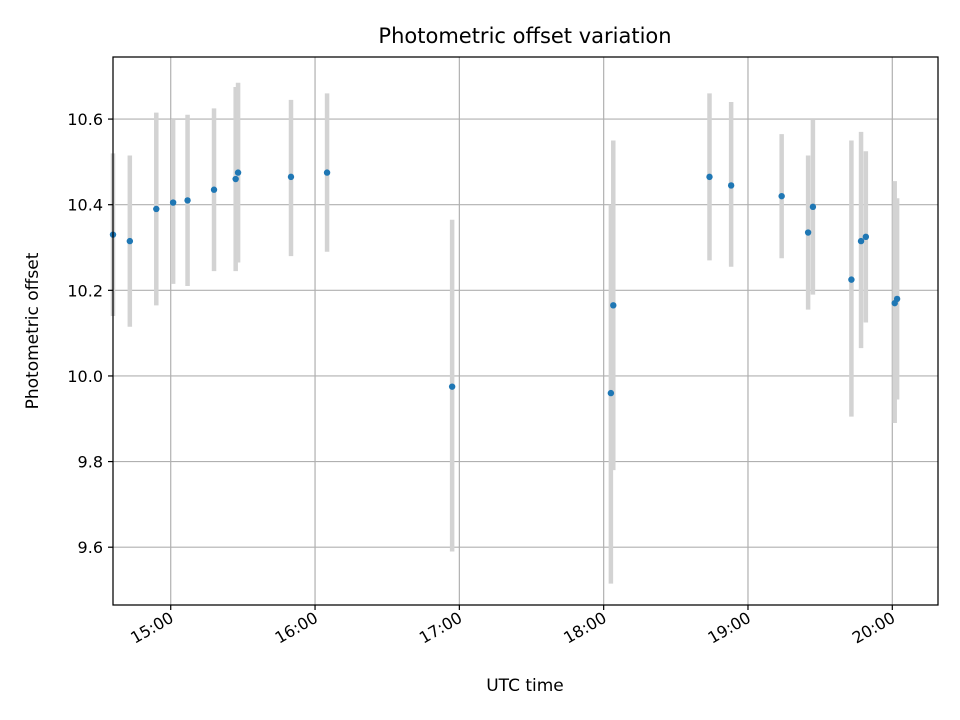  Describe the element at coordinates (90, 462) in the screenshot. I see `y-tick-label: 9.8` at that location.